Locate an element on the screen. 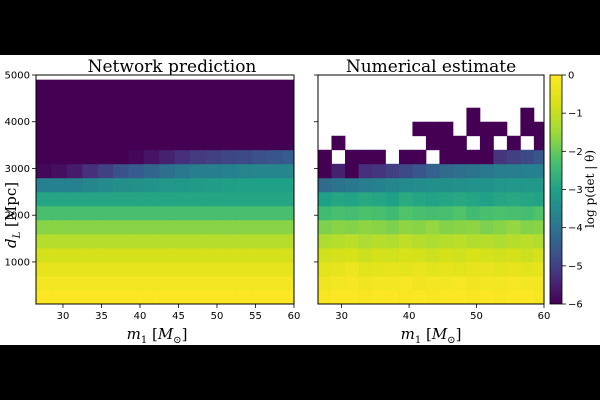 The width and height of the screenshot is (600, 400). left-x-tick-label: 45 is located at coordinates (178, 316).